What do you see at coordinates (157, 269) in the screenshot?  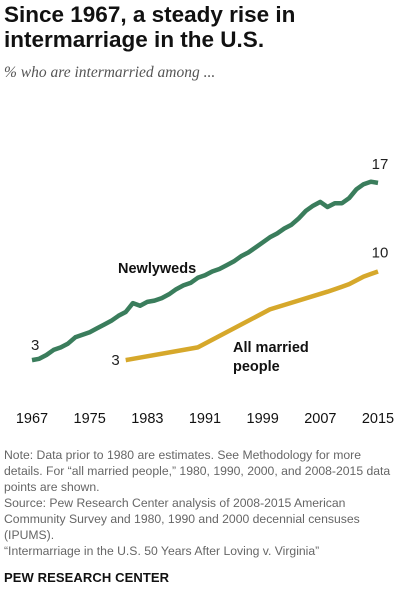 I see `newlyweds-series-label: Newlyweds` at bounding box center [157, 269].